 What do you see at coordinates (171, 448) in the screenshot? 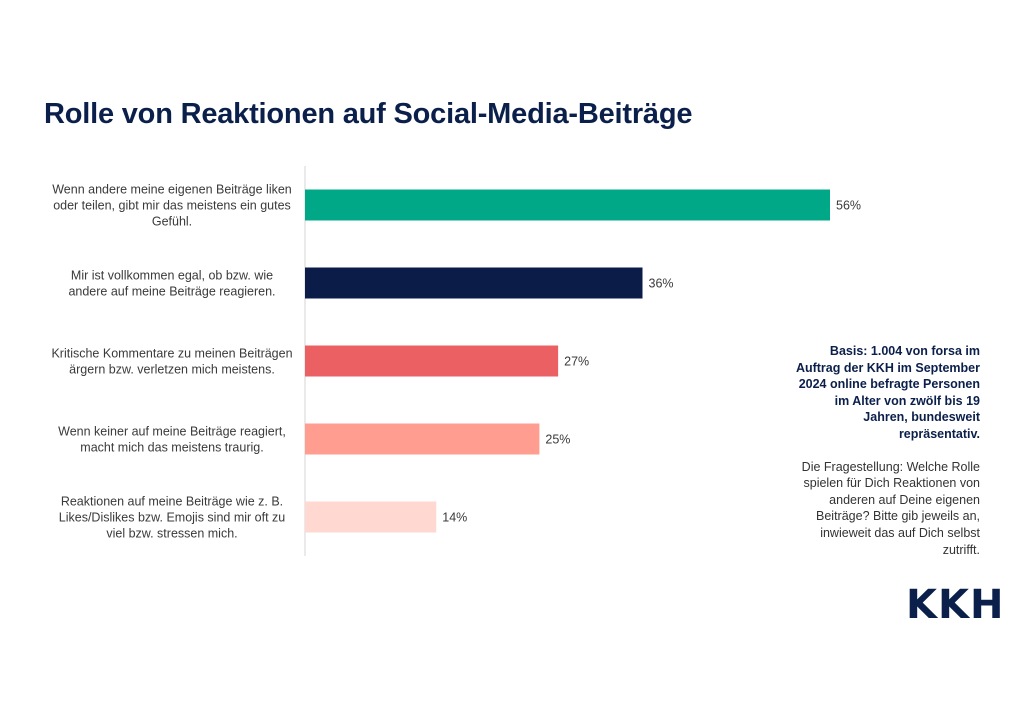
I see `category-label-line: macht mich das meistens traurig.` at bounding box center [171, 448].